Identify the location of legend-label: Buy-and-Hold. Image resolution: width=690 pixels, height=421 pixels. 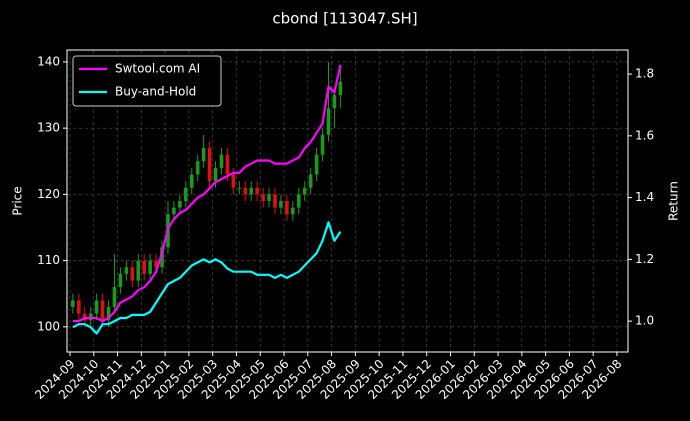
(155, 92).